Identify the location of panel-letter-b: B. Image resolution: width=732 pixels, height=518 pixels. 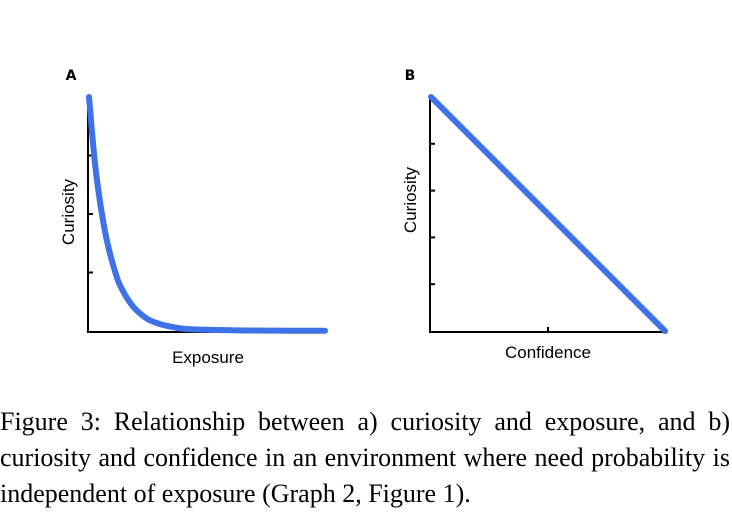
(410, 76).